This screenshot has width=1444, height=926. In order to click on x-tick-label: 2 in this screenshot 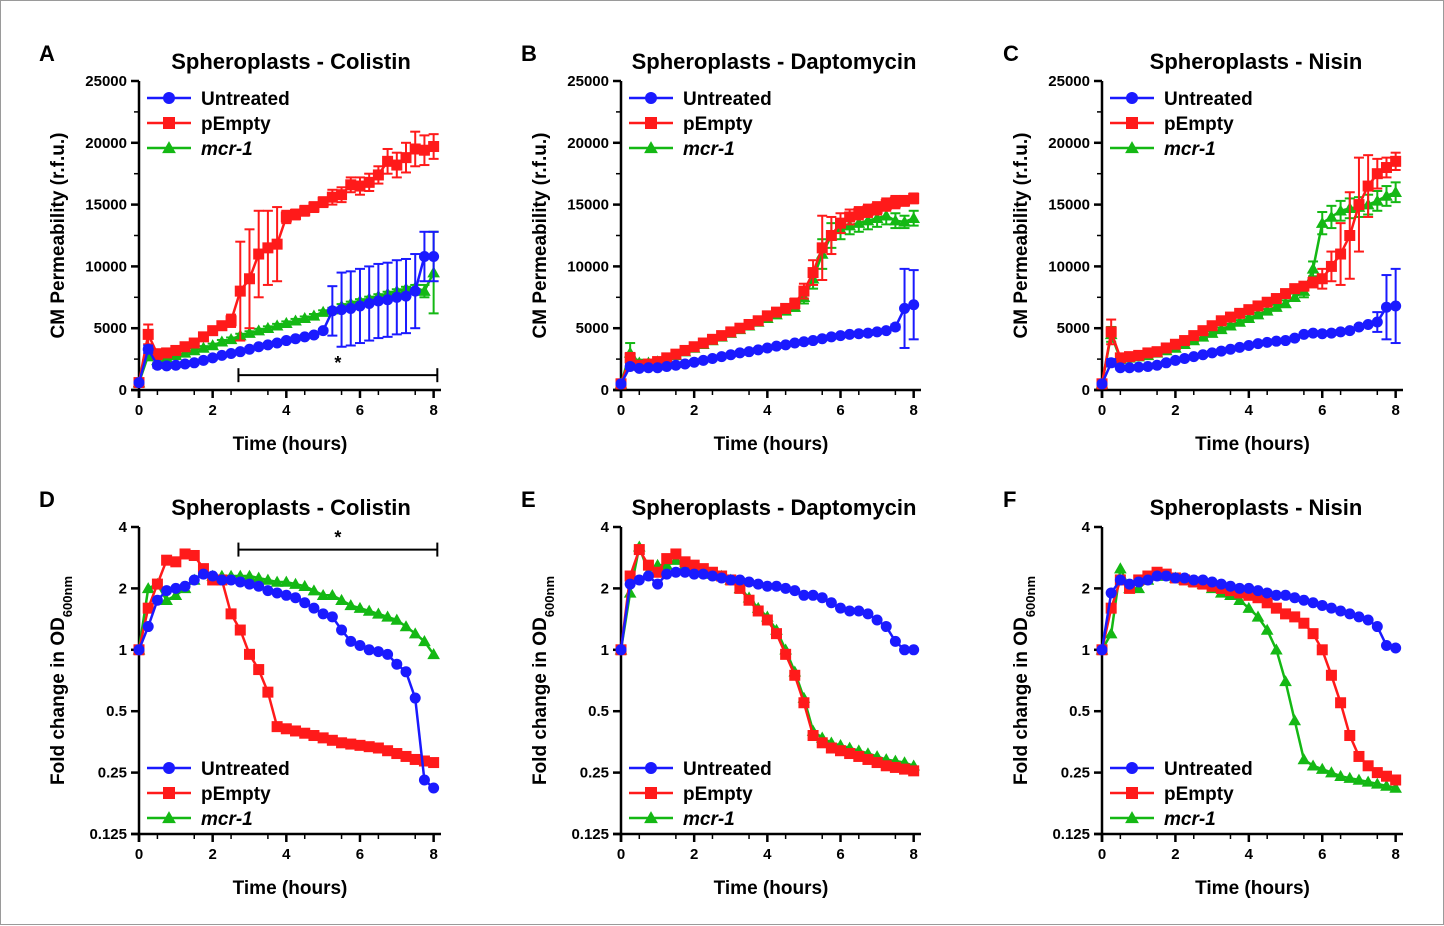, I will do `click(1175, 854)`.